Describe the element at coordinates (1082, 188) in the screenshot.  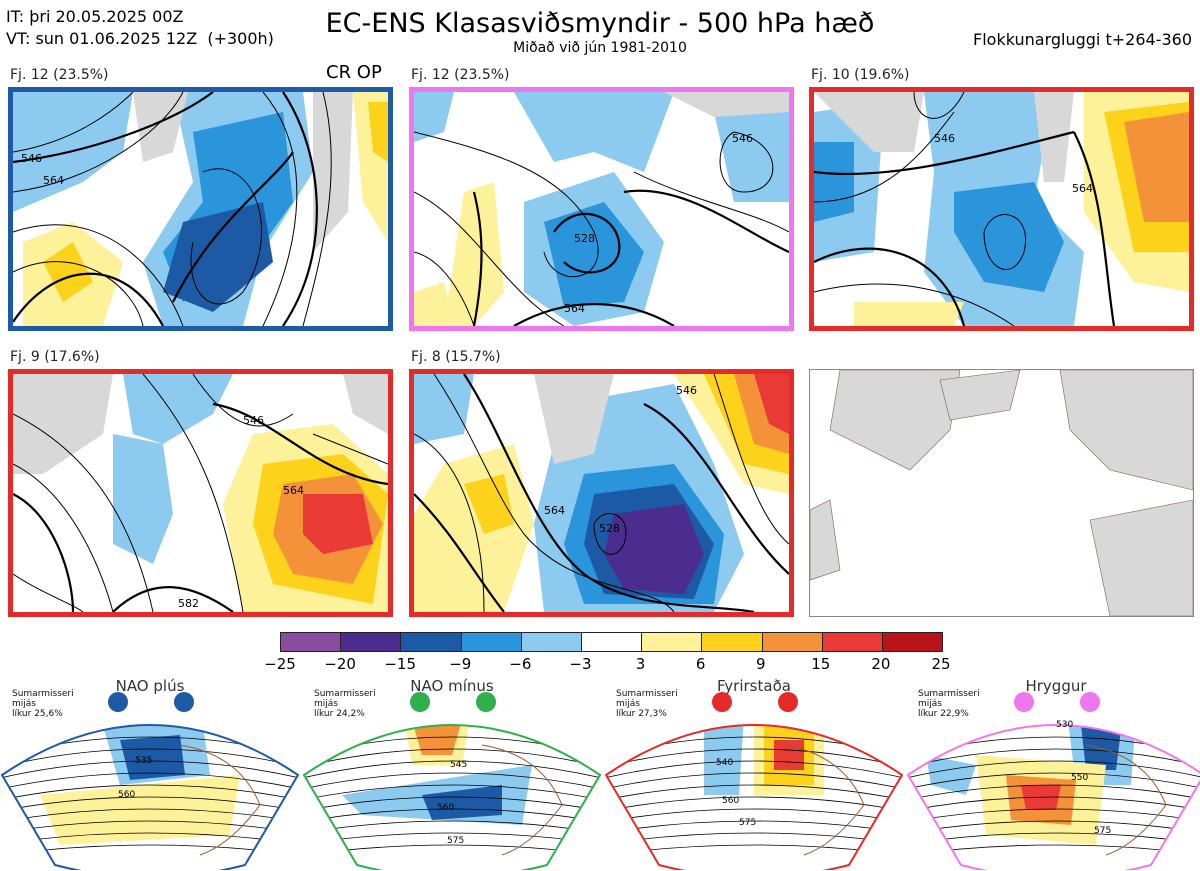
I see `contour-label-564c: 564` at that location.